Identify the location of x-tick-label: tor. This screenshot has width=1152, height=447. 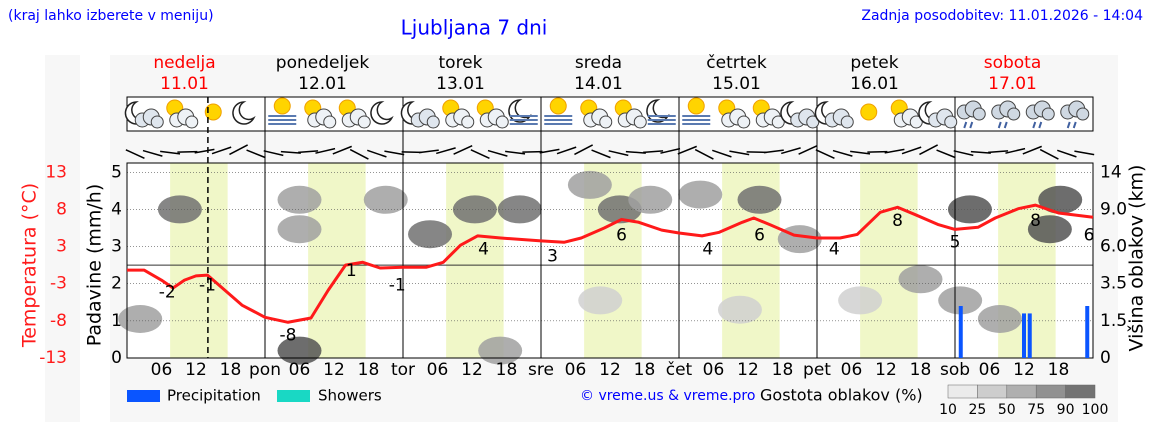
(403, 370).